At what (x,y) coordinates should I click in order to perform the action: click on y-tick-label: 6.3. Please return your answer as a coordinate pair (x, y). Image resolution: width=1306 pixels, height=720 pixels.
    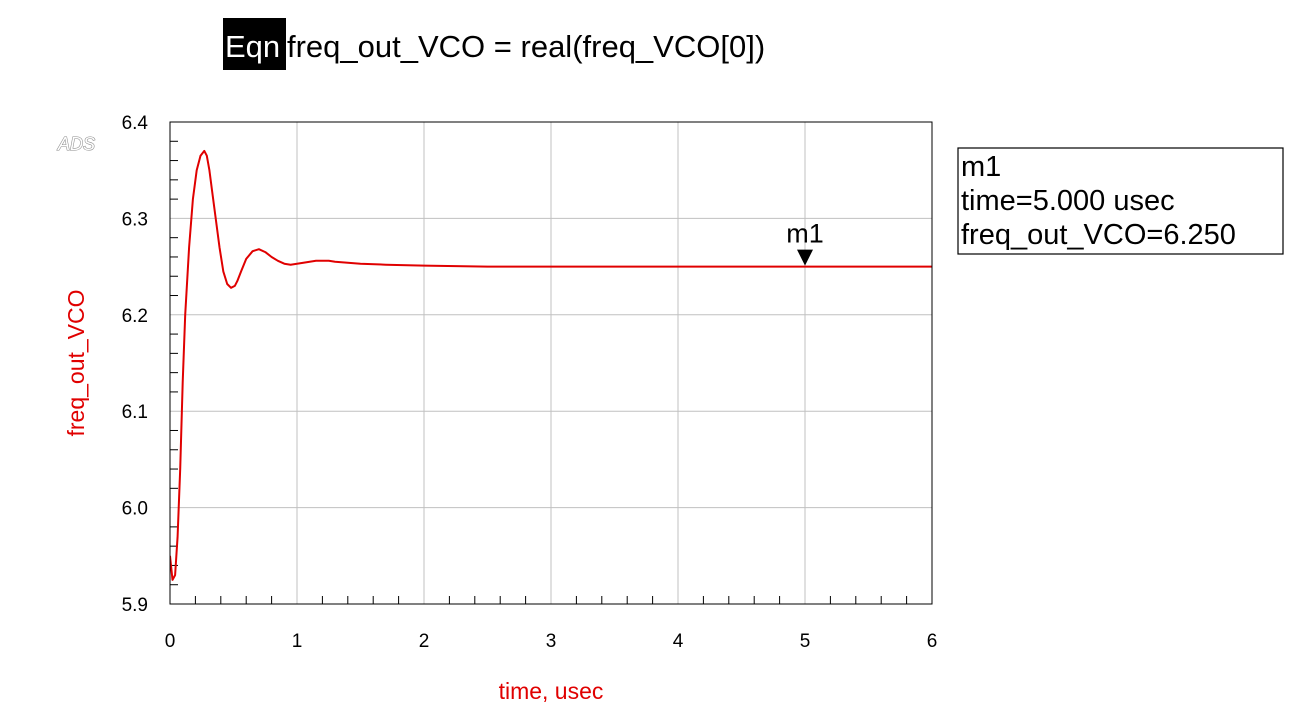
    Looking at the image, I should click on (135, 219).